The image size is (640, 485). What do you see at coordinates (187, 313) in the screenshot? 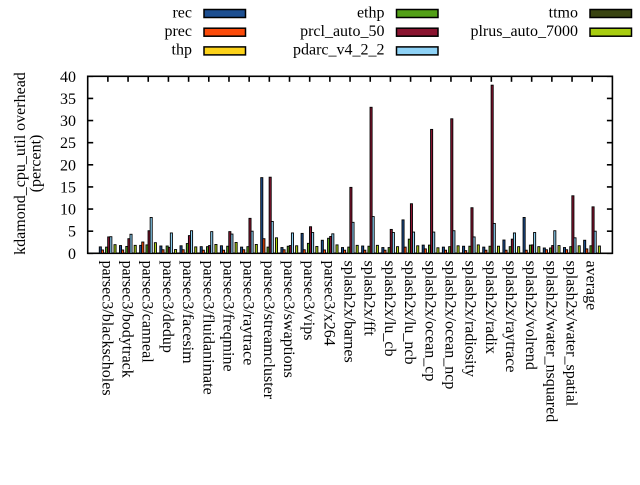
I see `svg-text: parsec3/facesim` at bounding box center [187, 313].